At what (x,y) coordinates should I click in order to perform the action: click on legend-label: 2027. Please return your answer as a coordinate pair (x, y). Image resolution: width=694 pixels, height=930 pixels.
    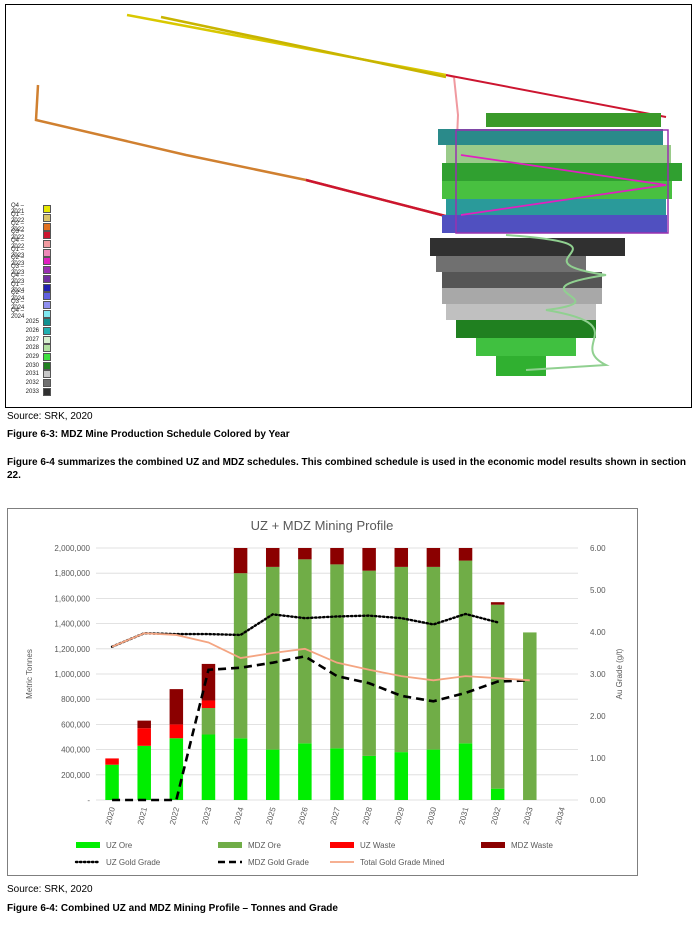
    Looking at the image, I should click on (32, 339).